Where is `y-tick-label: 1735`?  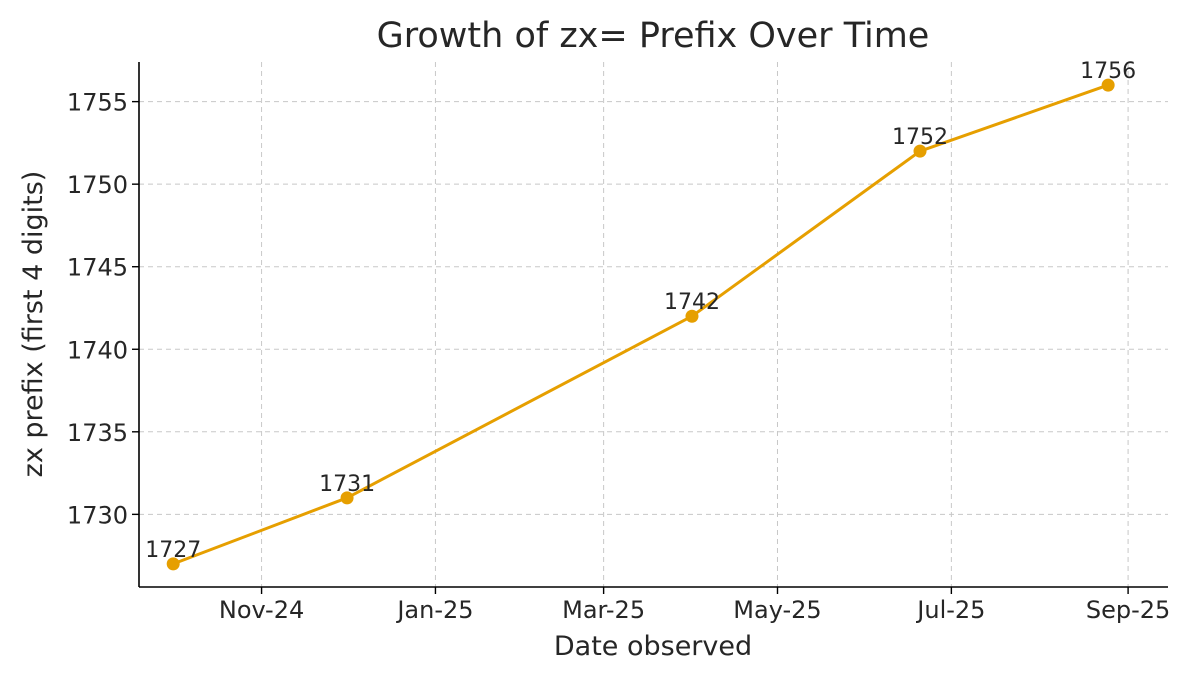 y-tick-label: 1735 is located at coordinates (97, 433).